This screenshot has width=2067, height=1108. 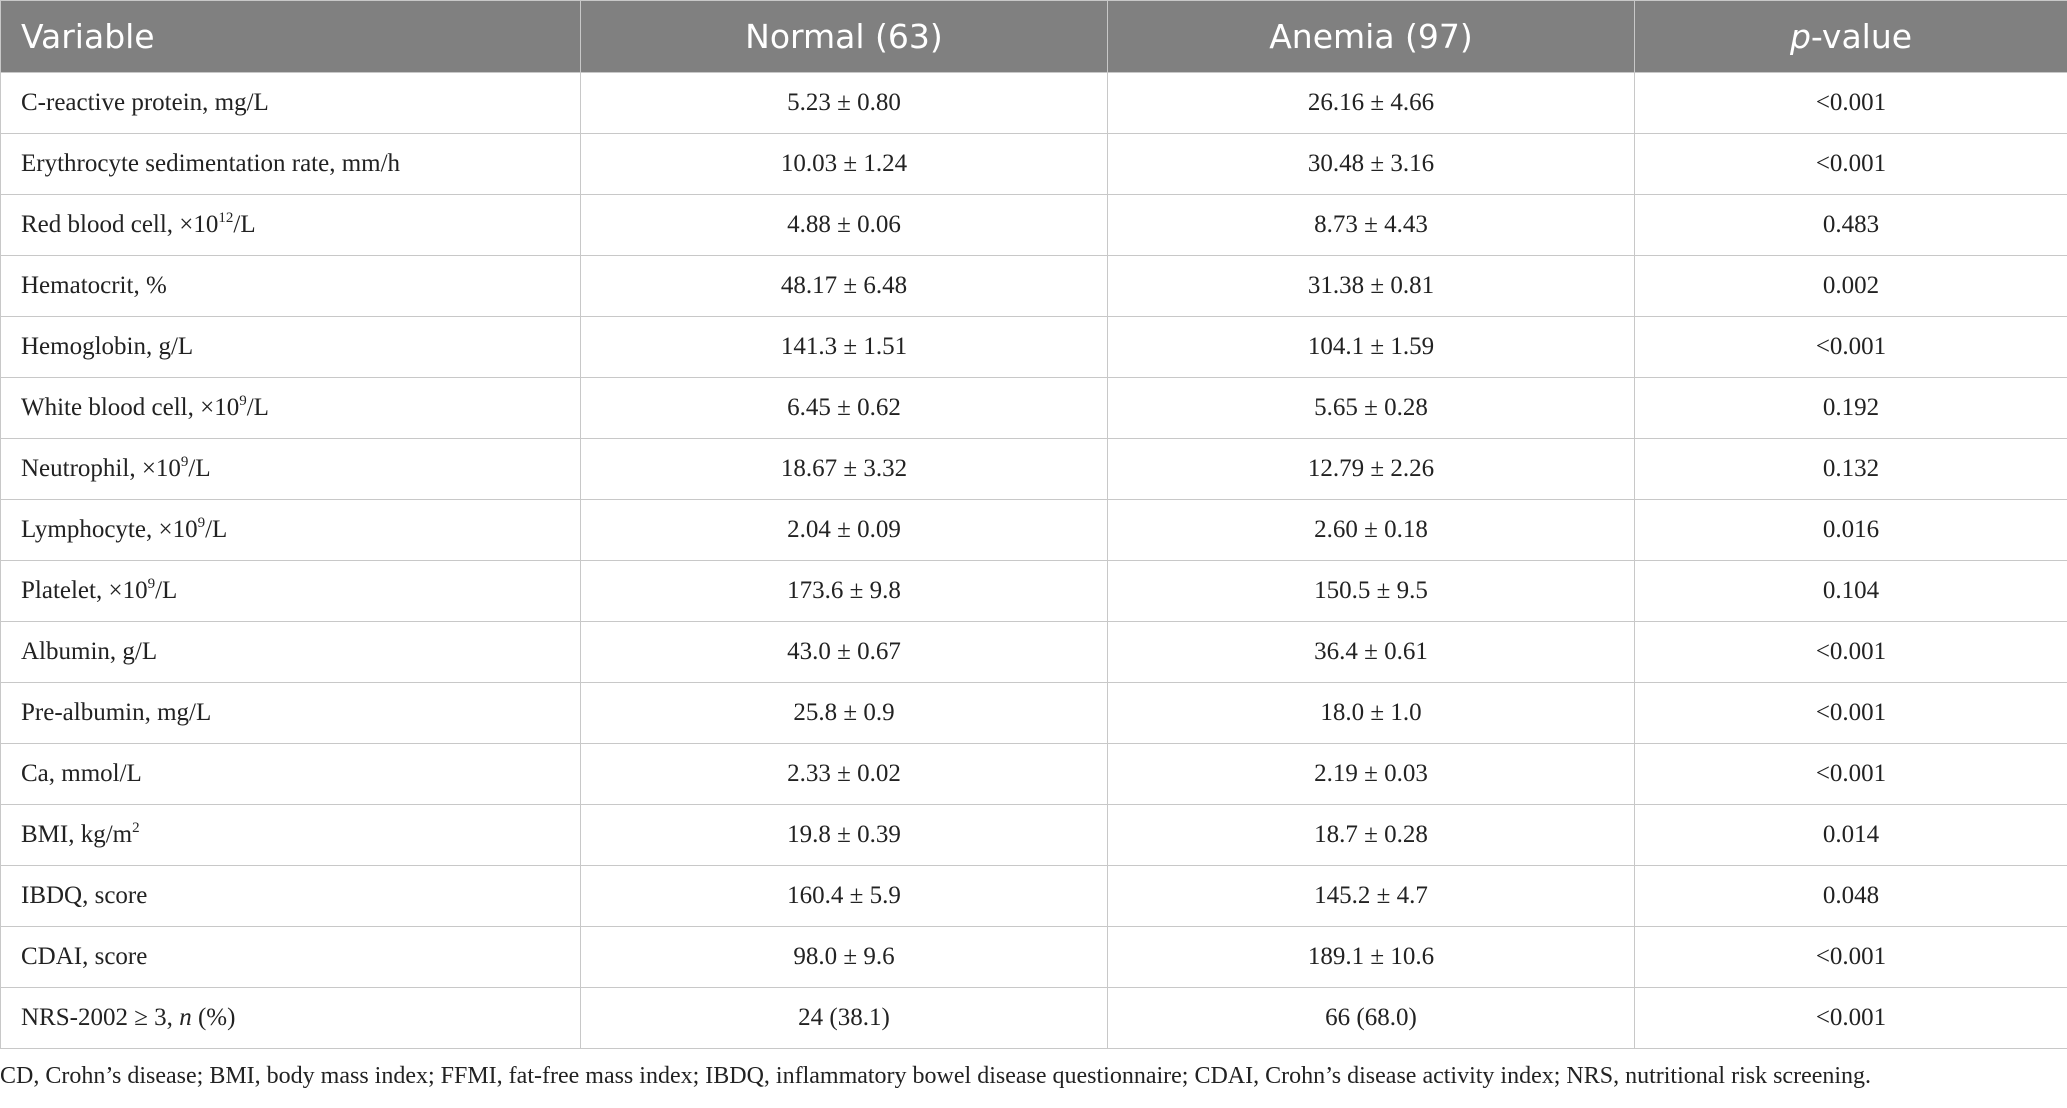 I want to click on cell-text: 18.0 ± 1.0, so click(x=1371, y=712).